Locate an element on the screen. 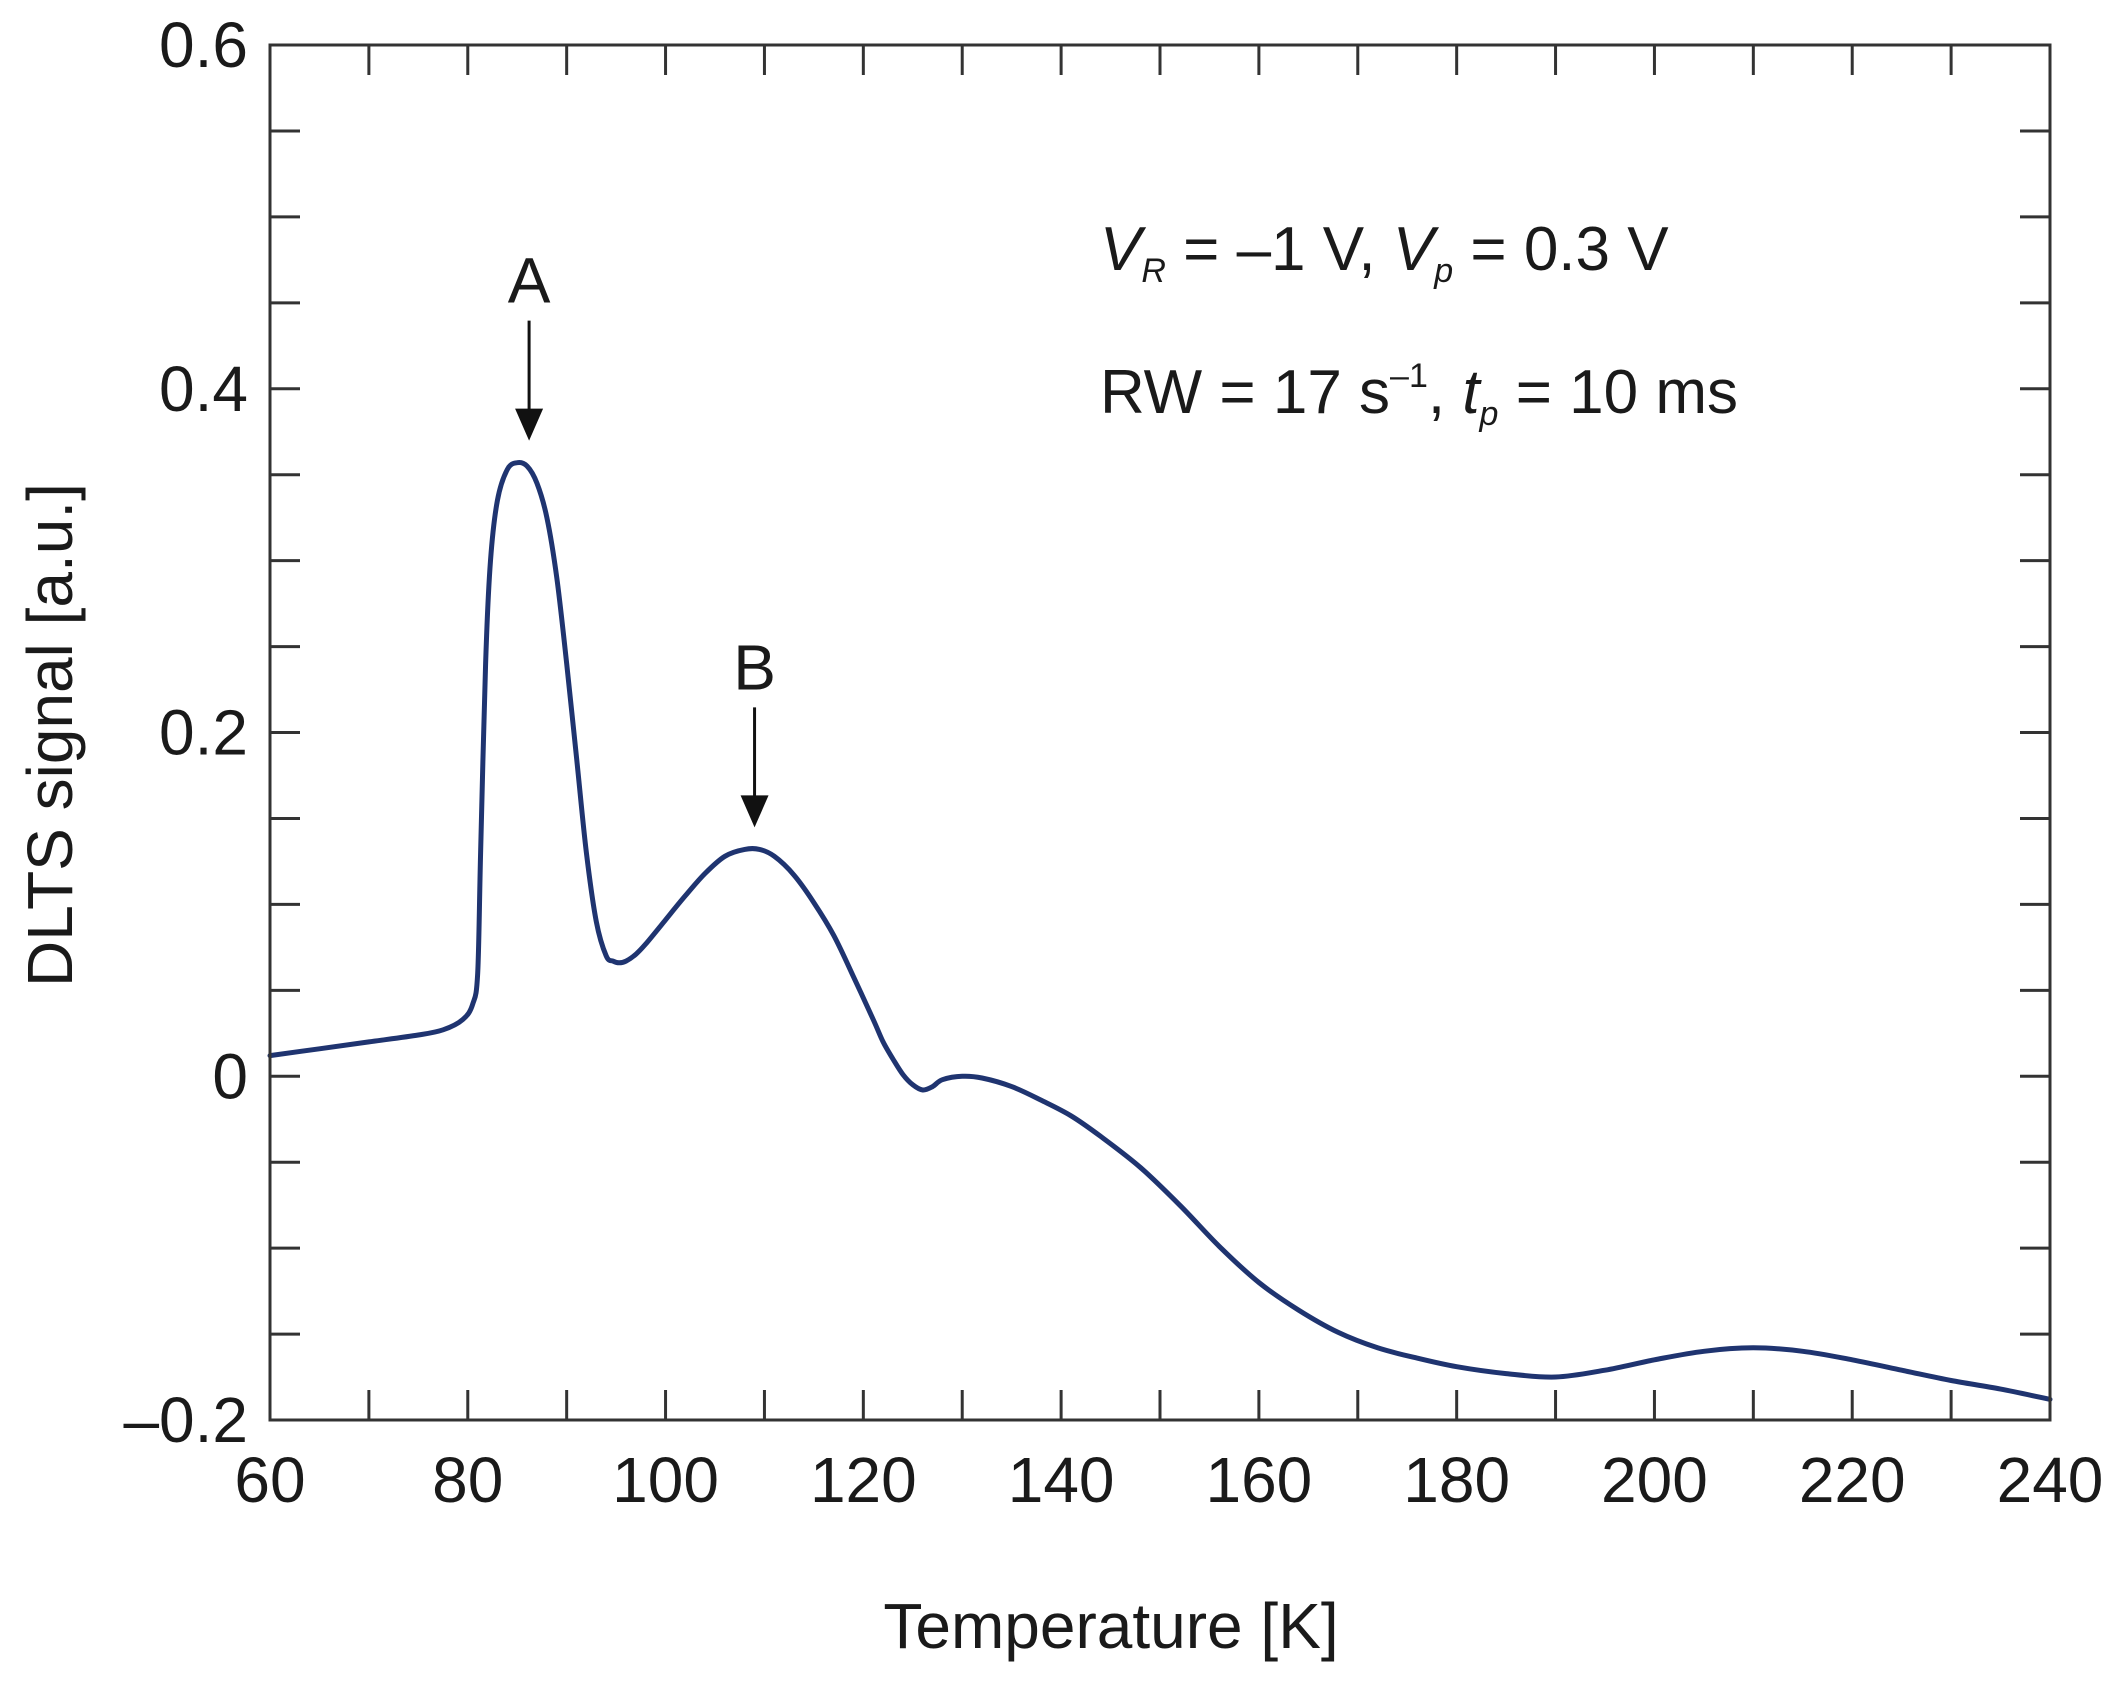 The width and height of the screenshot is (2120, 1681). x-tick-label: 100 is located at coordinates (665, 1480).